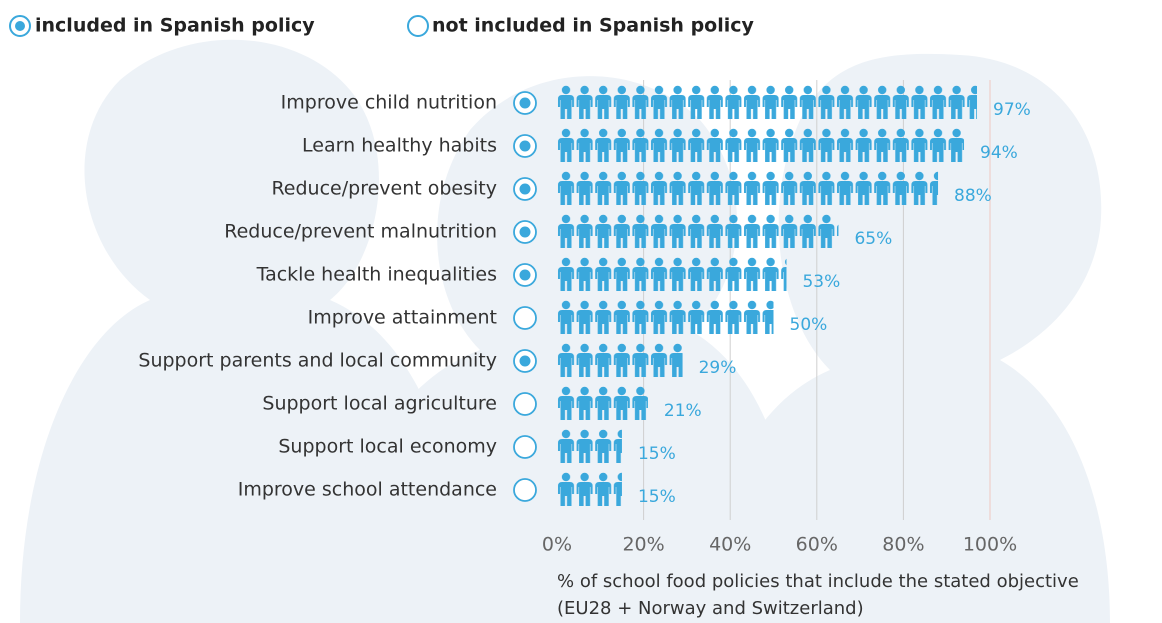 The image size is (1162, 623). Describe the element at coordinates (387, 447) in the screenshot. I see `category-label: Support local economy` at that location.